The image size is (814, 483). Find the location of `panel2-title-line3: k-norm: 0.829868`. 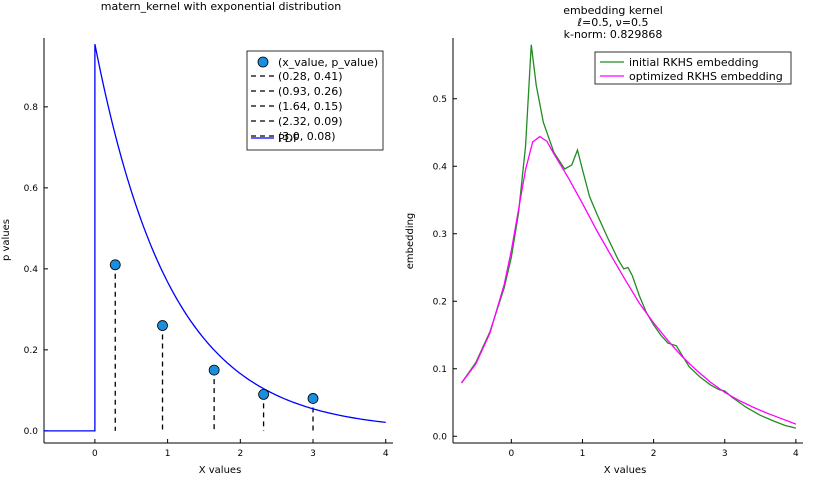

panel2-title-line3: k-norm: 0.829868 is located at coordinates (613, 34).